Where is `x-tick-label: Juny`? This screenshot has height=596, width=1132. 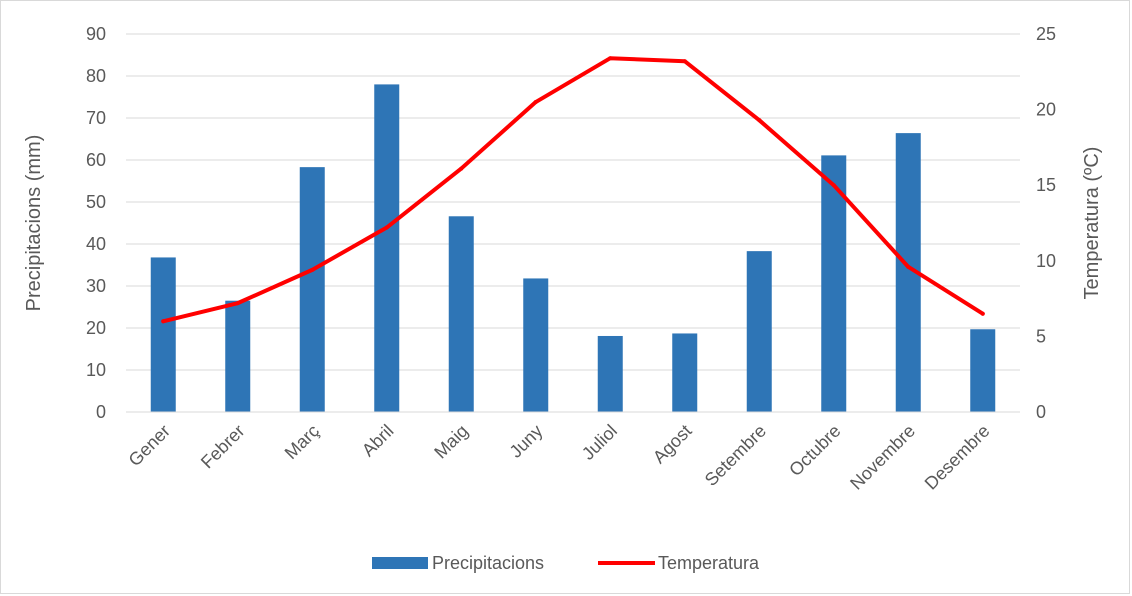
x-tick-label: Juny is located at coordinates (526, 441).